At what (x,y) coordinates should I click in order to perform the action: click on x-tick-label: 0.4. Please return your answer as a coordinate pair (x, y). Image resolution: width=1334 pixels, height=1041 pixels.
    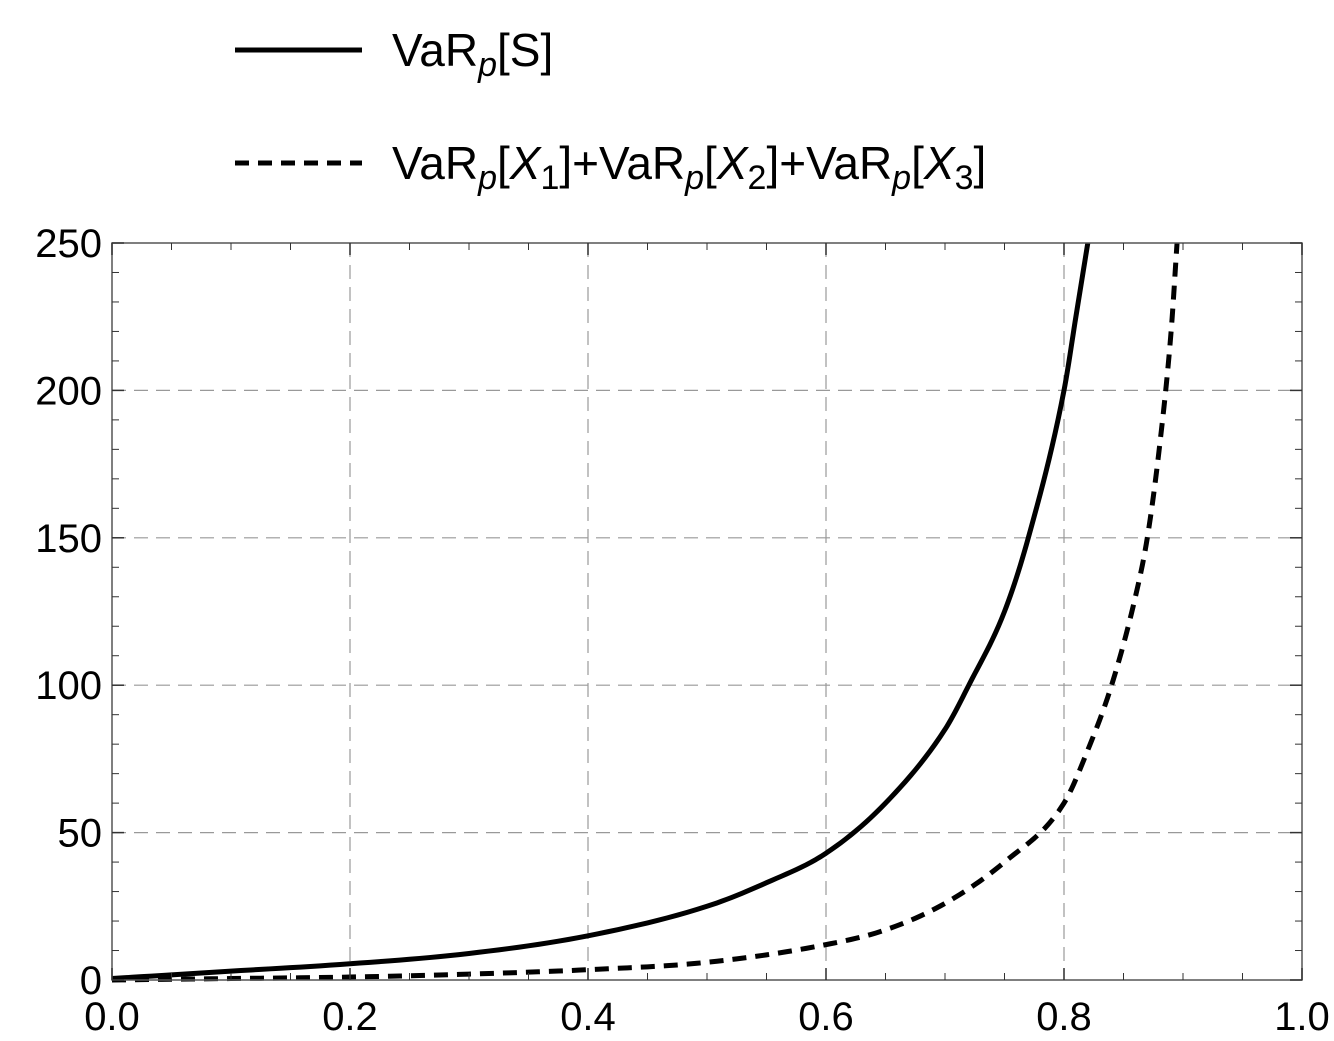
    Looking at the image, I should click on (588, 1017).